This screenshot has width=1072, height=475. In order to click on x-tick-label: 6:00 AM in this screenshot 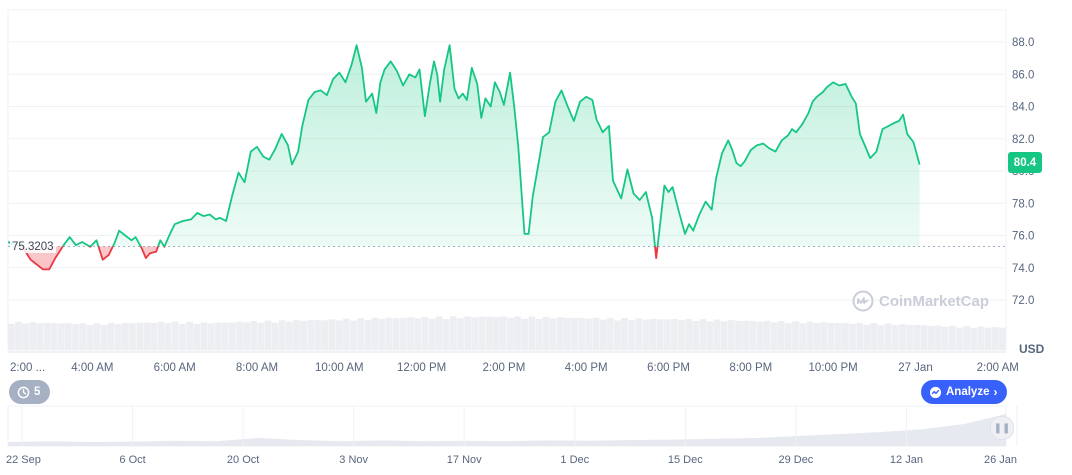, I will do `click(175, 368)`.